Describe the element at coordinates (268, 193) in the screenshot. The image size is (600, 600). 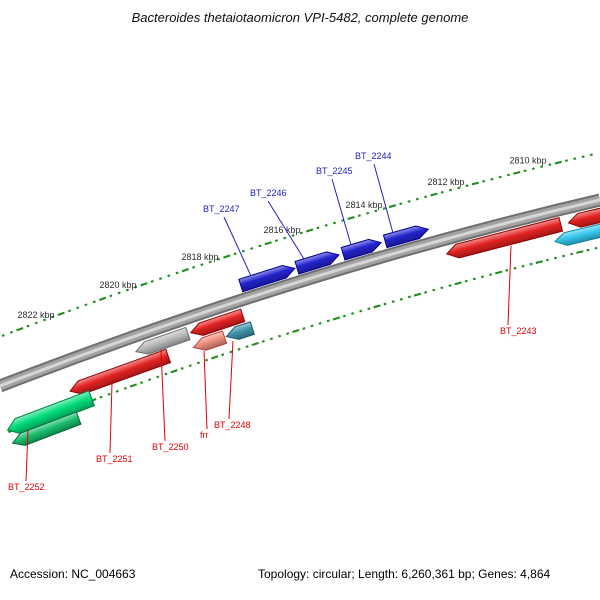
I see `gene-label: BT_2246` at that location.